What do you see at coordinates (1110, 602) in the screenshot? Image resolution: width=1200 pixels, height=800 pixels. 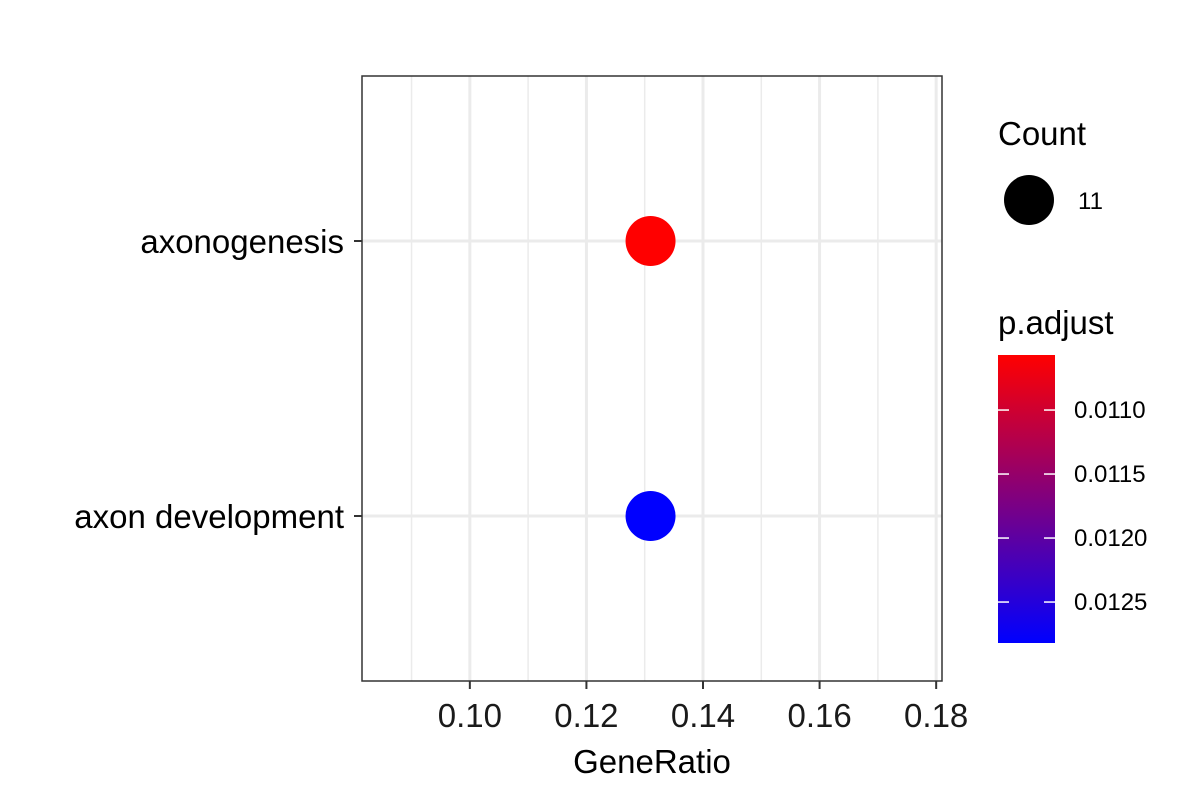 I see `color-legend-label: 0.0125` at bounding box center [1110, 602].